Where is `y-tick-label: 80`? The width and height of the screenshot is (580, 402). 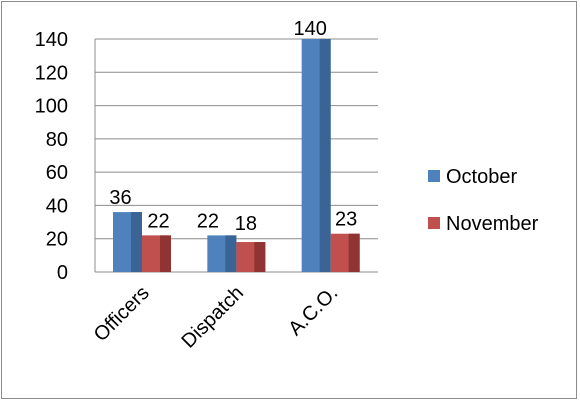
y-tick-label: 80 is located at coordinates (57, 140).